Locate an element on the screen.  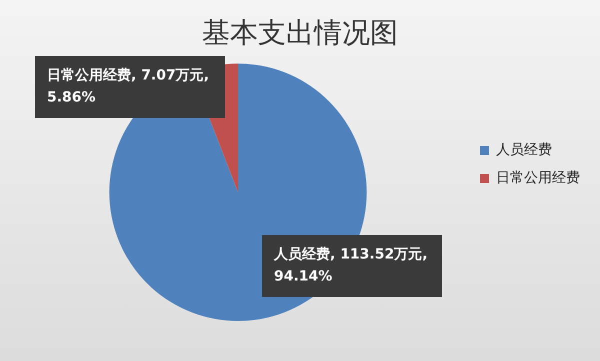
data-label: 日常公用经费, 7.07万元, 5.86% is located at coordinates (130, 87).